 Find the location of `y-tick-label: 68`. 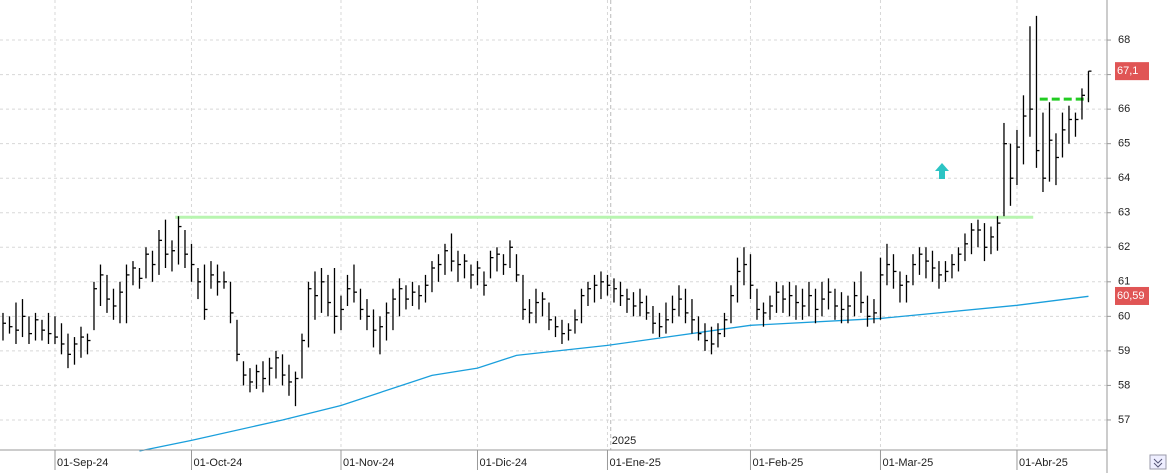

y-tick-label: 68 is located at coordinates (1124, 40).